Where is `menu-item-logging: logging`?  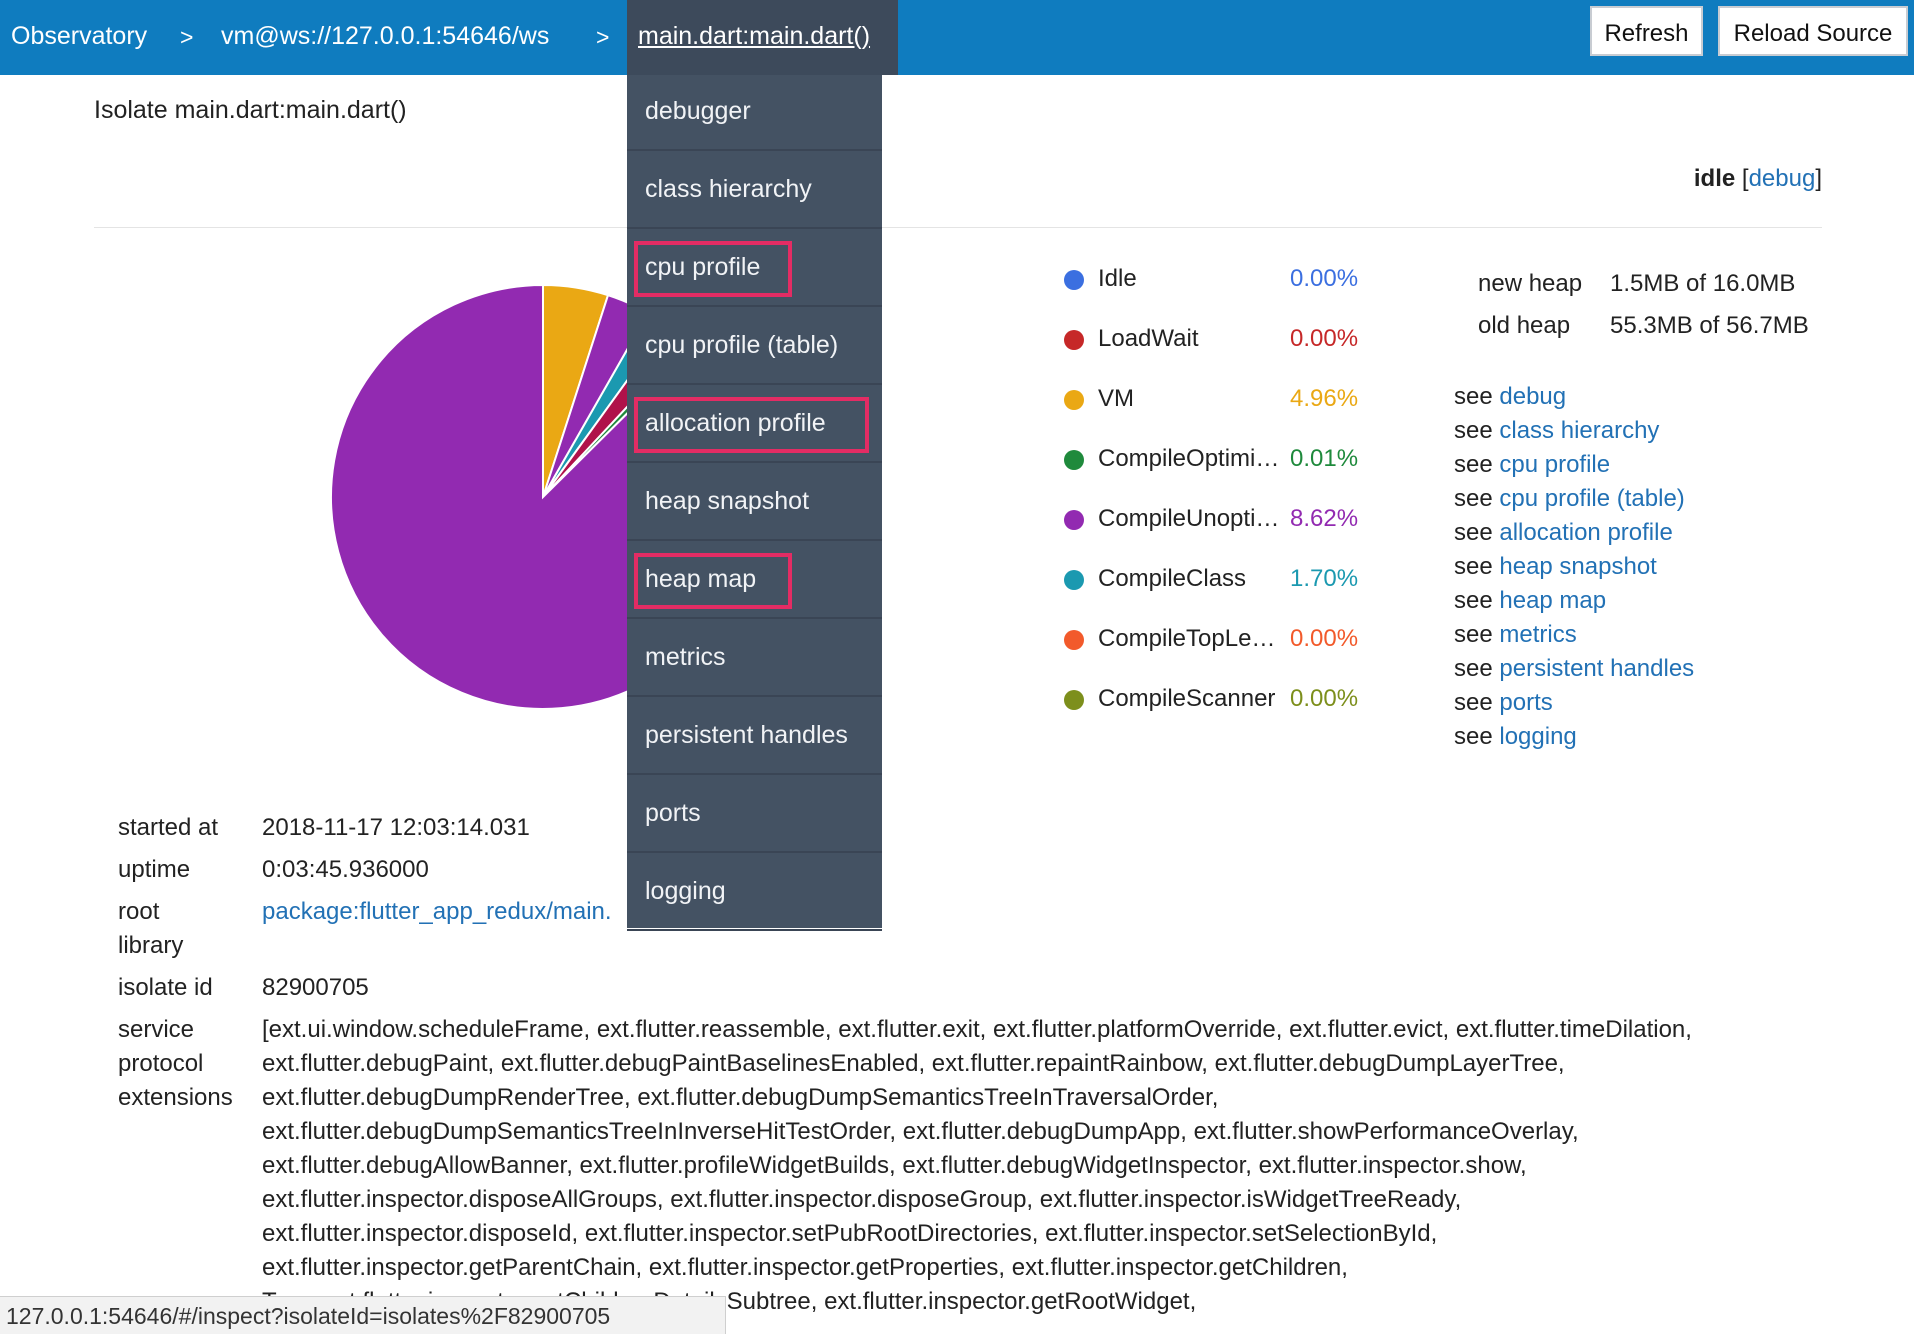
menu-item-logging: logging is located at coordinates (754, 893).